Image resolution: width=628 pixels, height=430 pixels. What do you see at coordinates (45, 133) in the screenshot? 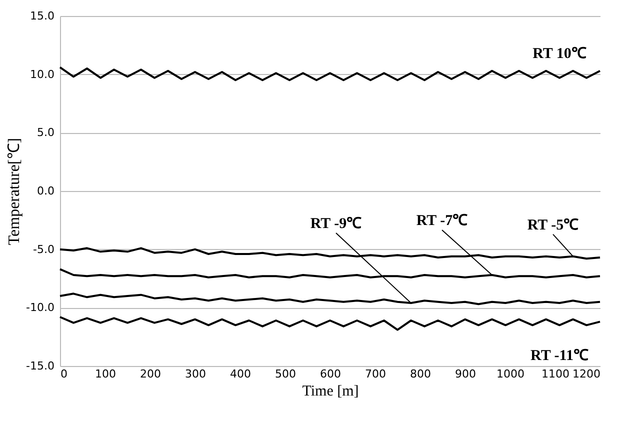
I see `y-tick-label: 5.0` at bounding box center [45, 133].